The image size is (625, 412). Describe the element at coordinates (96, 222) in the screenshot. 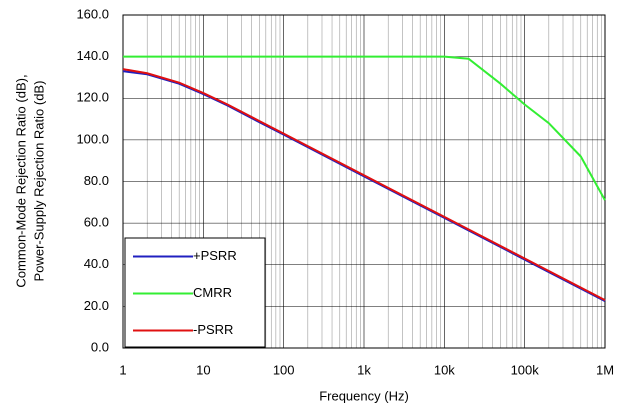

I see `y-tick-label: 60.0` at that location.